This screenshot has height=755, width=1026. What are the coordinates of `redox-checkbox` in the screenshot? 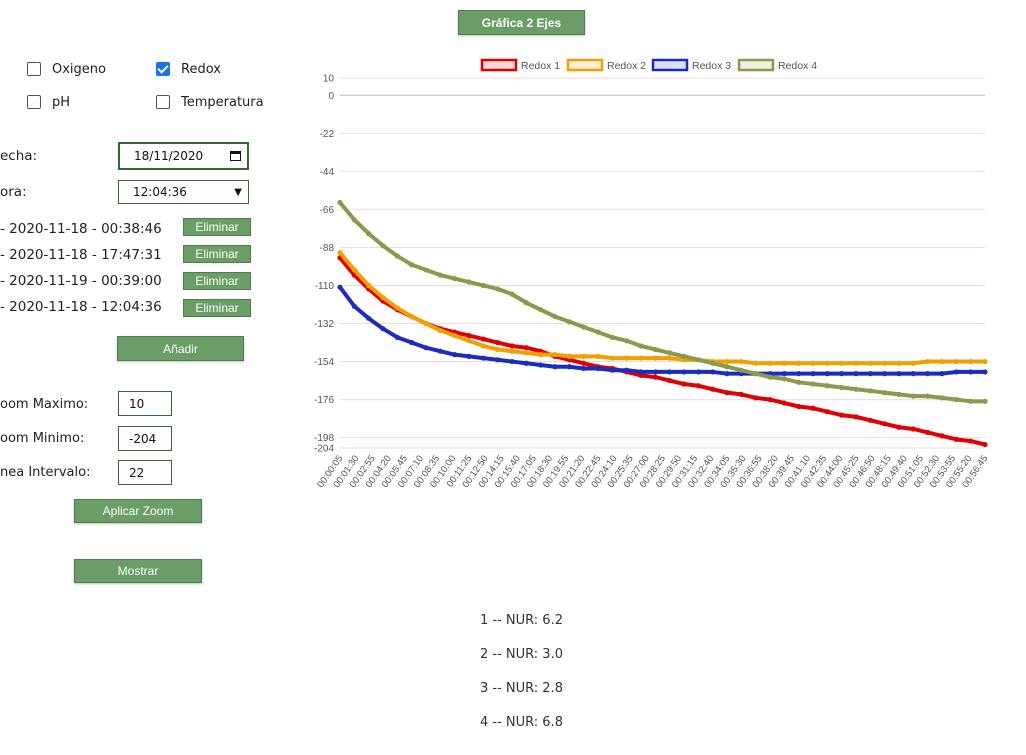 It's located at (163, 69).